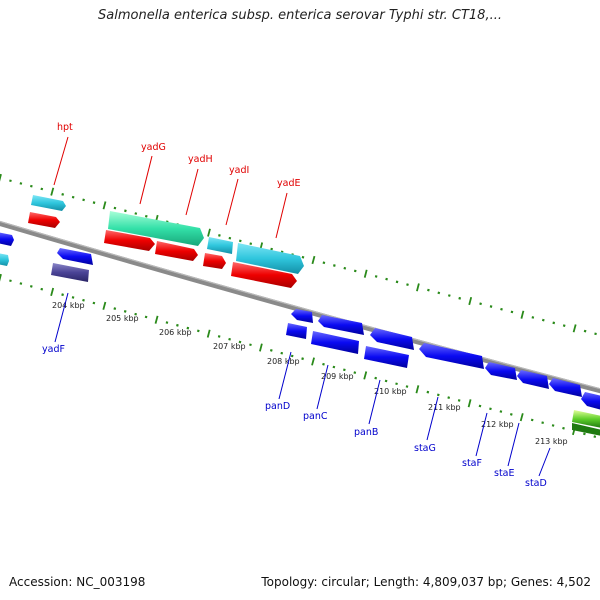 The height and width of the screenshot is (600, 600). I want to click on accession-label: Accession: NC_003198, so click(77, 582).